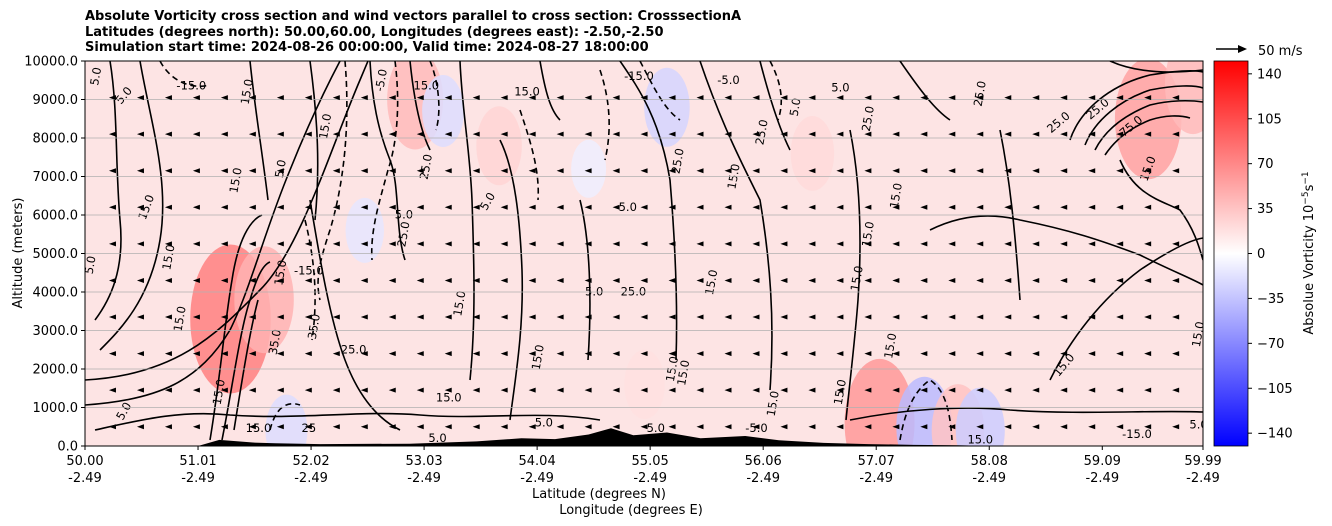  Describe the element at coordinates (1270, 344) in the screenshot. I see `colorbar-tick-label: −70` at that location.